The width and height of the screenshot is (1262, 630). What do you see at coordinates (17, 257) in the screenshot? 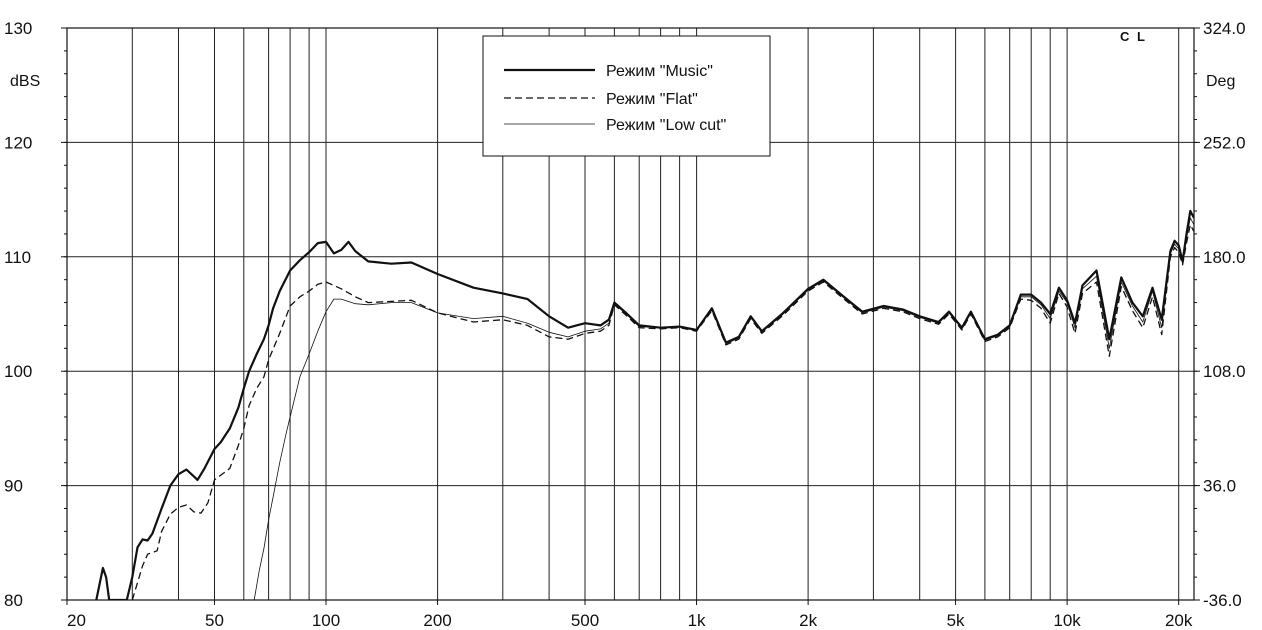
I see `y-tick-label: 110` at bounding box center [17, 257].